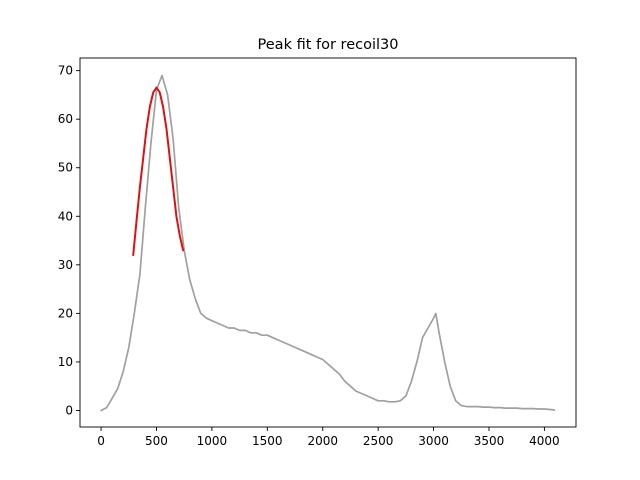 The image size is (640, 480). Describe the element at coordinates (212, 441) in the screenshot. I see `x-tick-label: 1000` at that location.